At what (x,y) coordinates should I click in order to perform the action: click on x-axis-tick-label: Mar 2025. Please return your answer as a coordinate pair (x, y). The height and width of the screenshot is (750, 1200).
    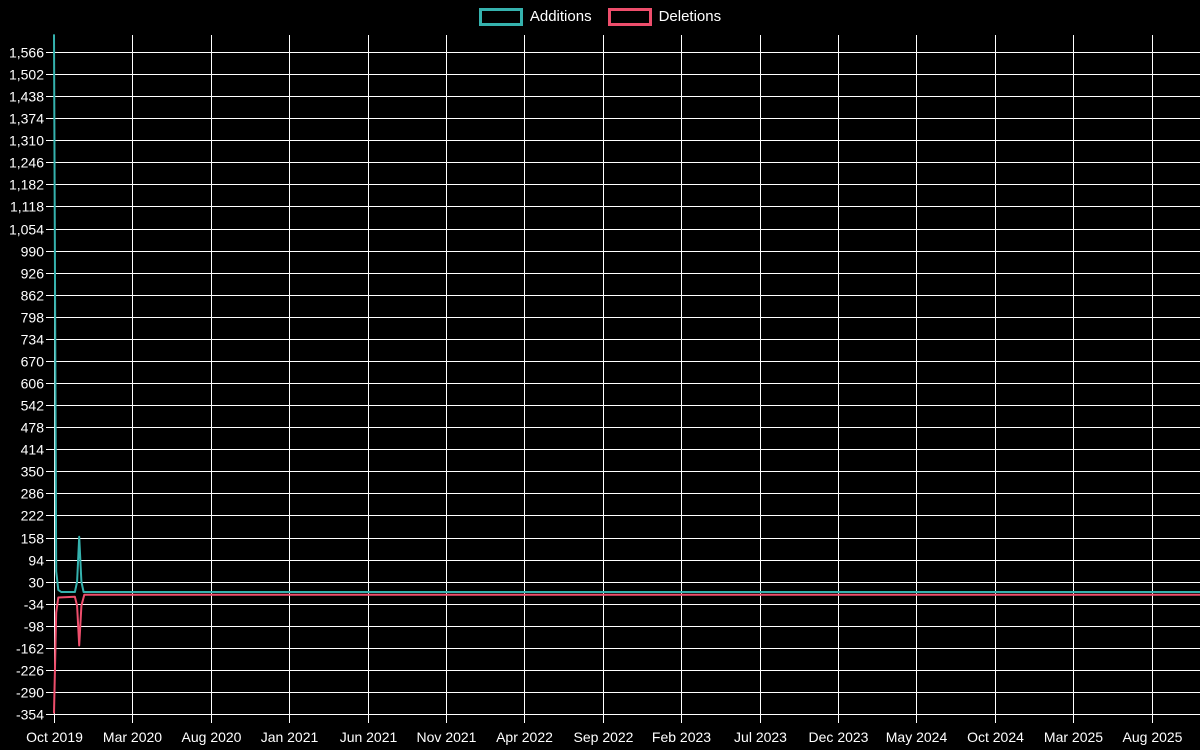
    Looking at the image, I should click on (1073, 737).